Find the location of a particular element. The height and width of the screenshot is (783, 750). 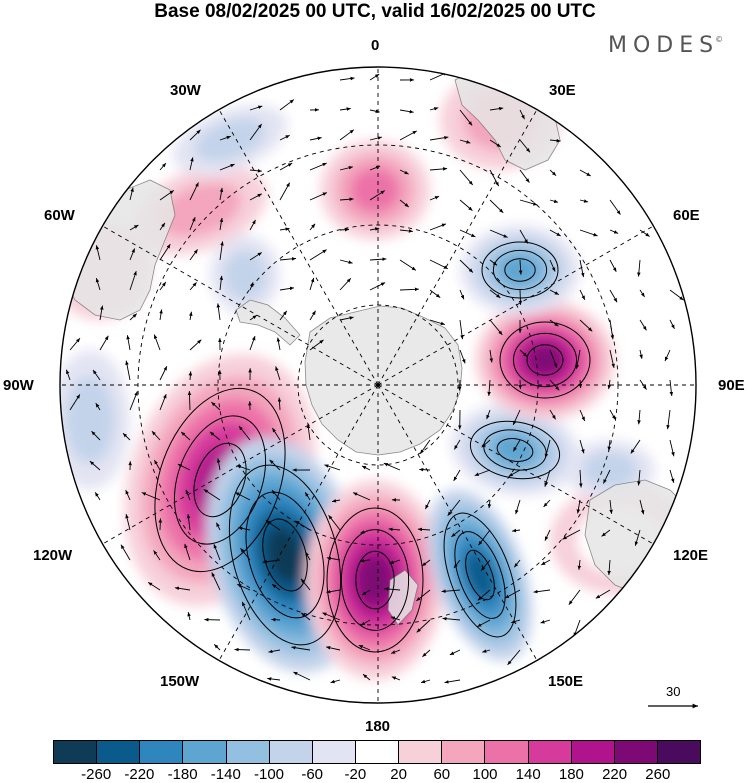

lon-label-0: 0 is located at coordinates (375, 45).